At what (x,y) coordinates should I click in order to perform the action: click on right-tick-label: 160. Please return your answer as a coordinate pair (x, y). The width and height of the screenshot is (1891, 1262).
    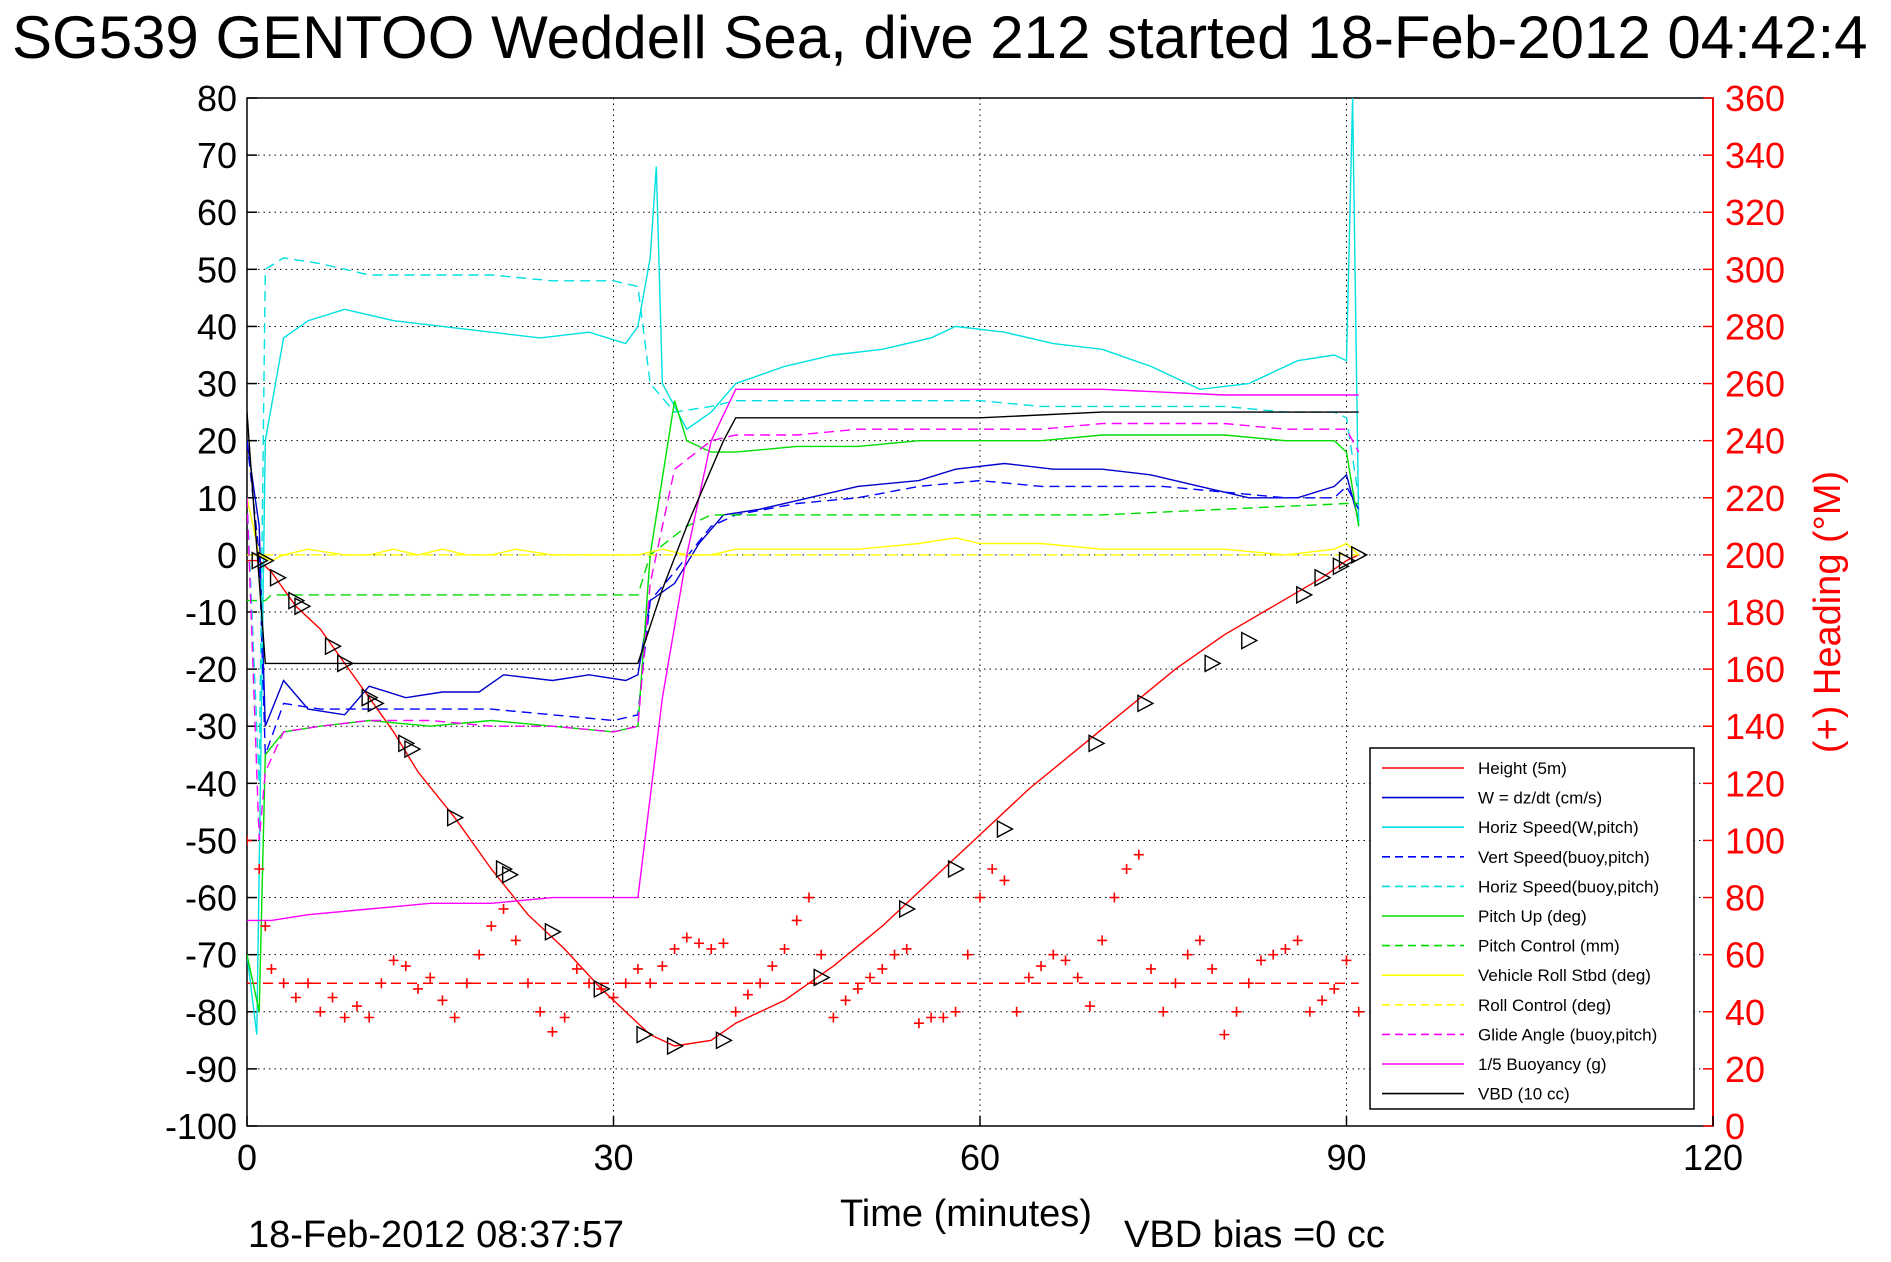
    Looking at the image, I should click on (1755, 669).